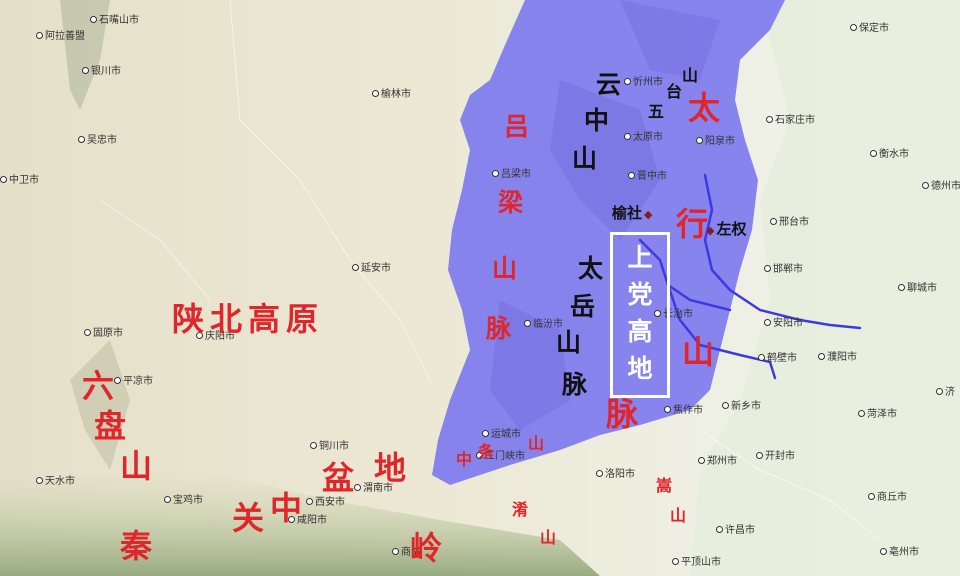 Image resolution: width=960 pixels, height=576 pixels. I want to click on city-label: 许昌市, so click(735, 531).